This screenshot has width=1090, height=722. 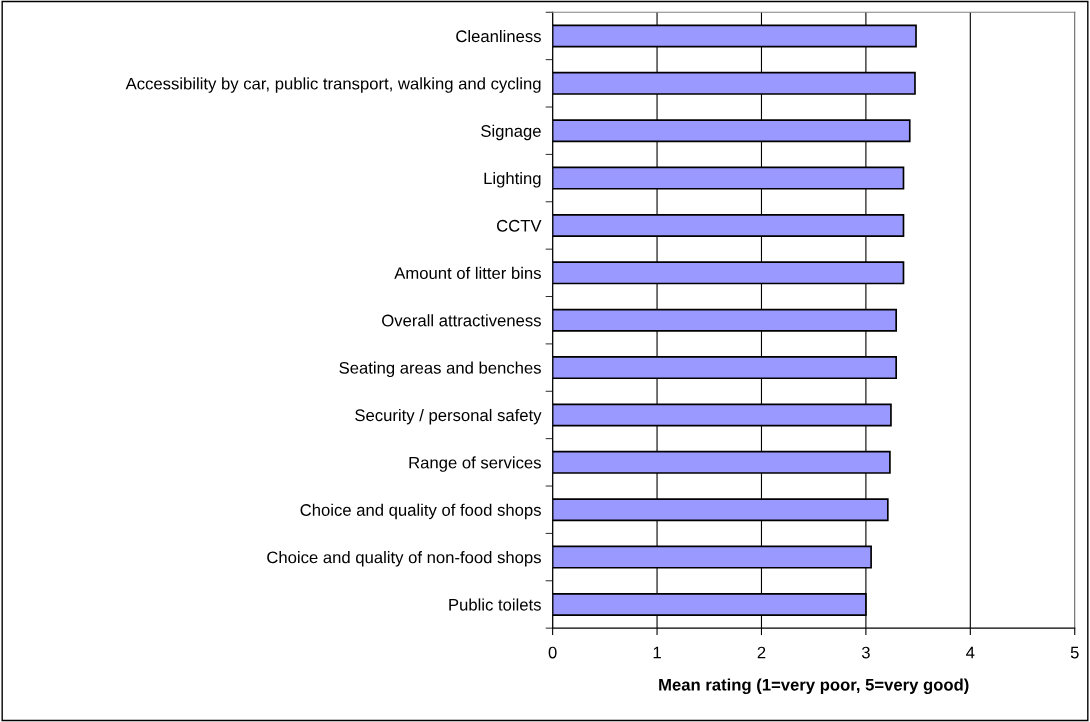 I want to click on y-tick-label: Choice and quality of non-food shops, so click(x=404, y=559).